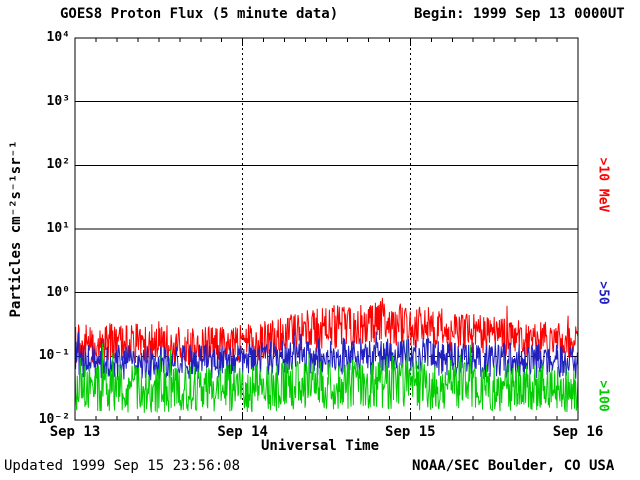 Image resolution: width=640 pixels, height=480 pixels. What do you see at coordinates (603, 293) in the screenshot?
I see `energy-channel-label: >50` at bounding box center [603, 293].